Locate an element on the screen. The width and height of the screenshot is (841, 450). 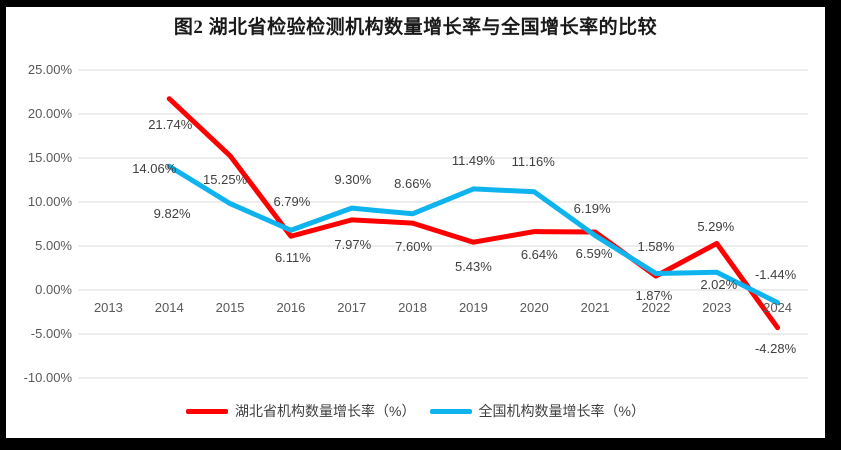
legend-entry-hubei: 湖北省机构数量增长率（%） is located at coordinates (301, 411).